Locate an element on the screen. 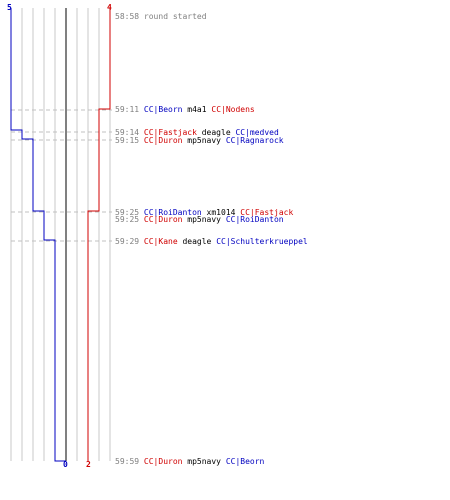 The height and width of the screenshot is (500, 450). event-row: 59:15 CC|Duron mp5navy CC|Ragnarock is located at coordinates (199, 140).